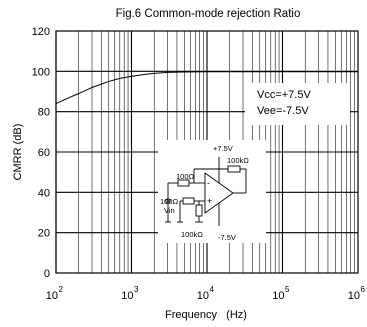 The height and width of the screenshot is (327, 367). What do you see at coordinates (61, 289) in the screenshot?
I see `x-tick-exponent: 2` at bounding box center [61, 289].